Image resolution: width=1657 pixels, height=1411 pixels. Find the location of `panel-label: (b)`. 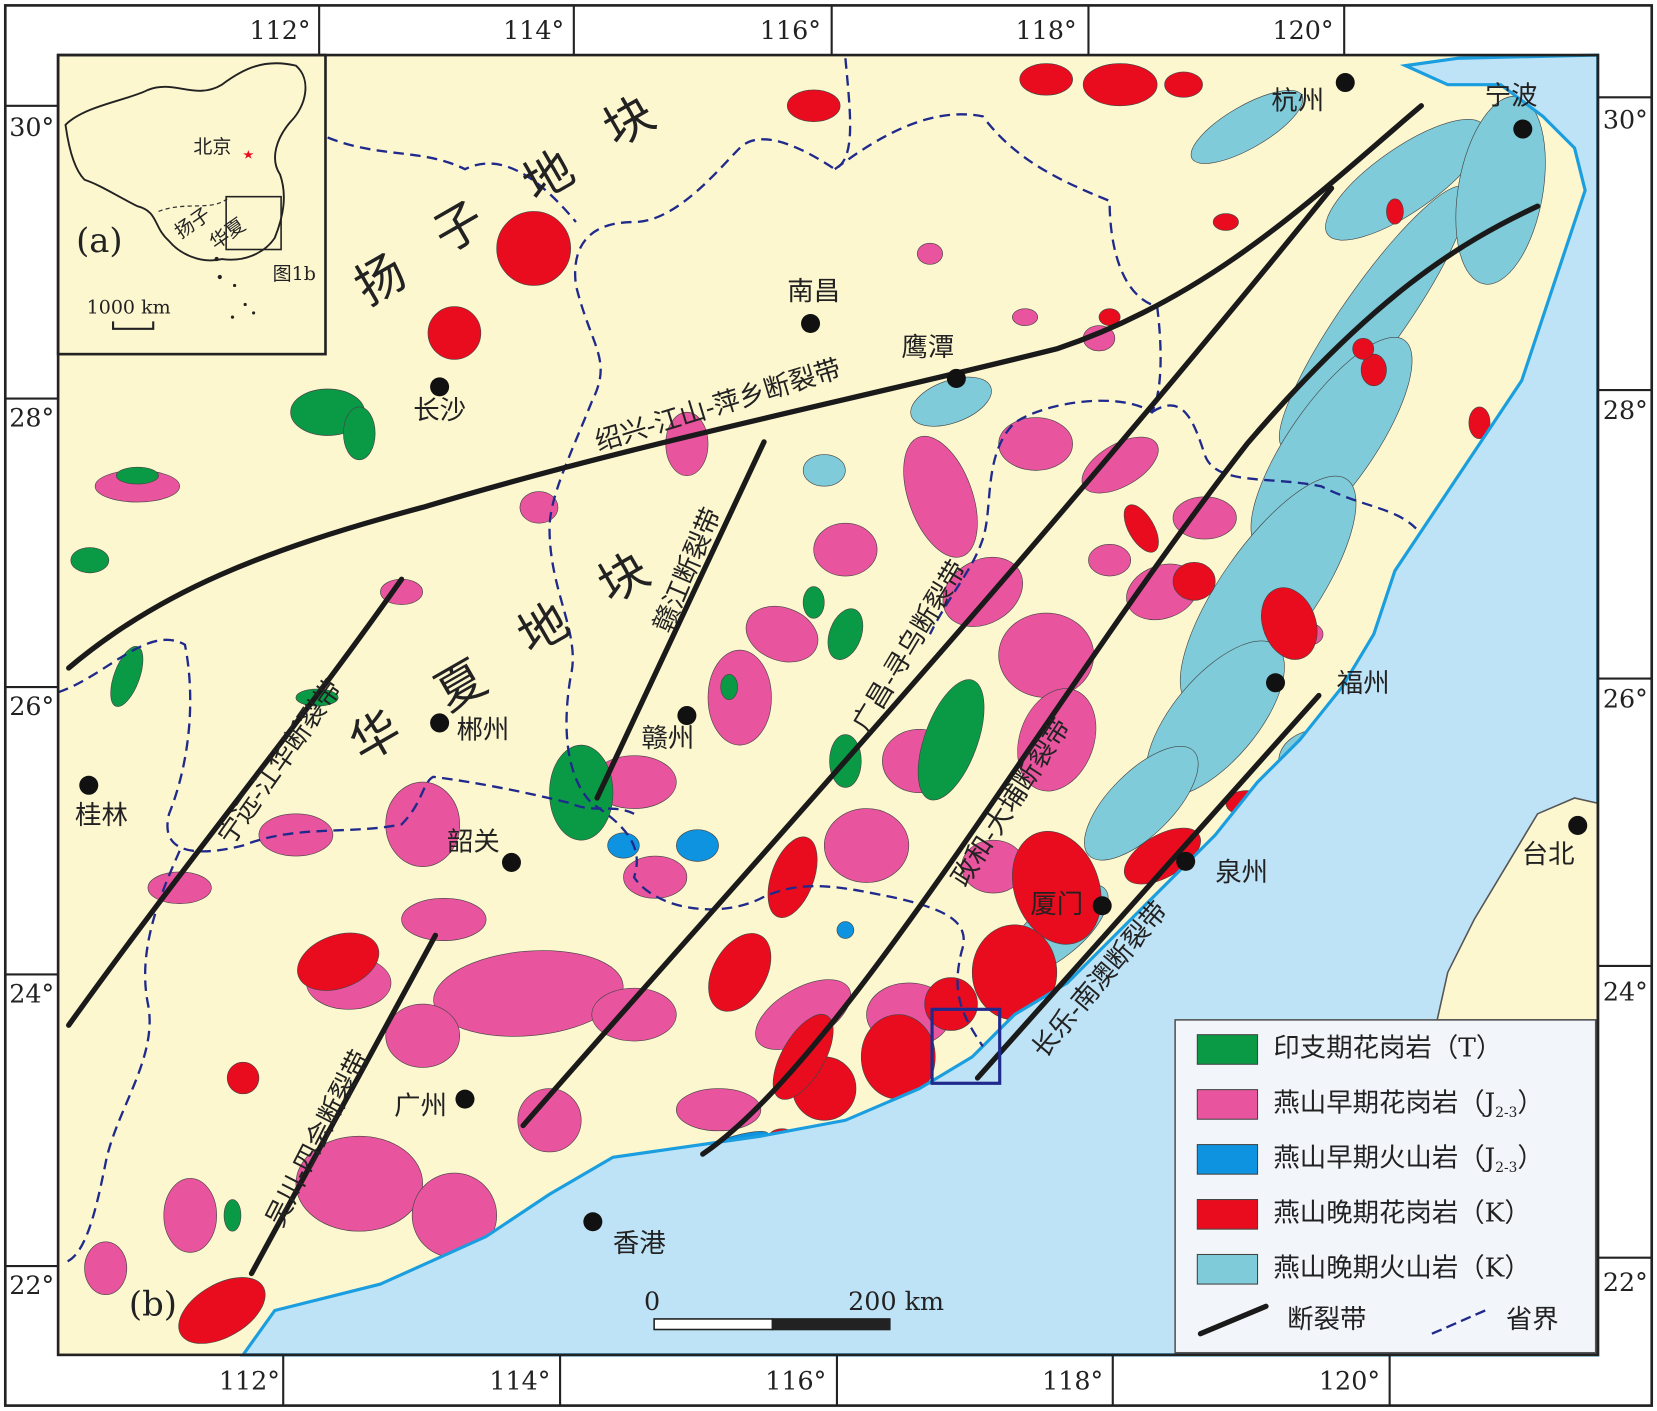

panel-label: (b) is located at coordinates (153, 1303).